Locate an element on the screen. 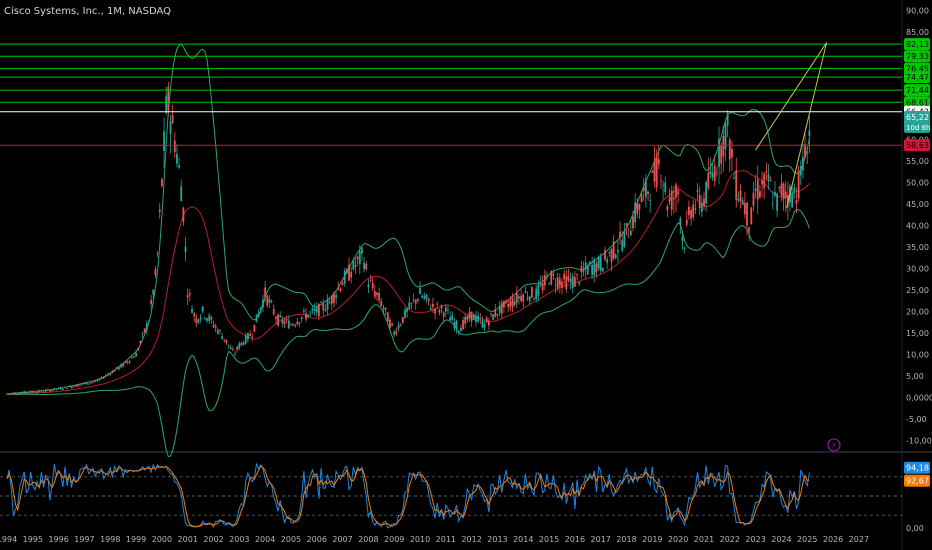 The width and height of the screenshot is (932, 550). stoch-d-line is located at coordinates (408, 496).